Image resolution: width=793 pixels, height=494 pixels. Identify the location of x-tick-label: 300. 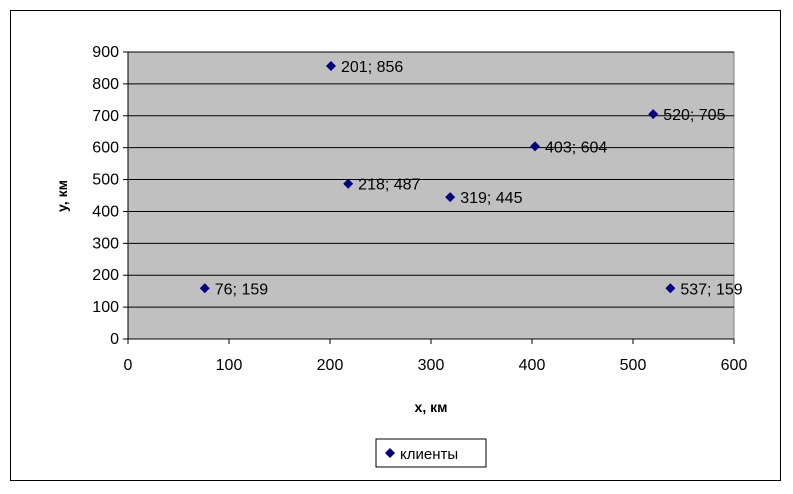
(431, 365).